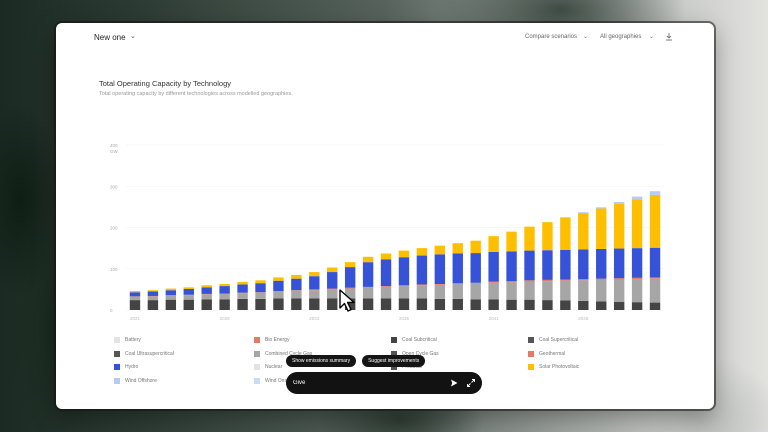  I want to click on y-tick-label: 400, so click(114, 145).